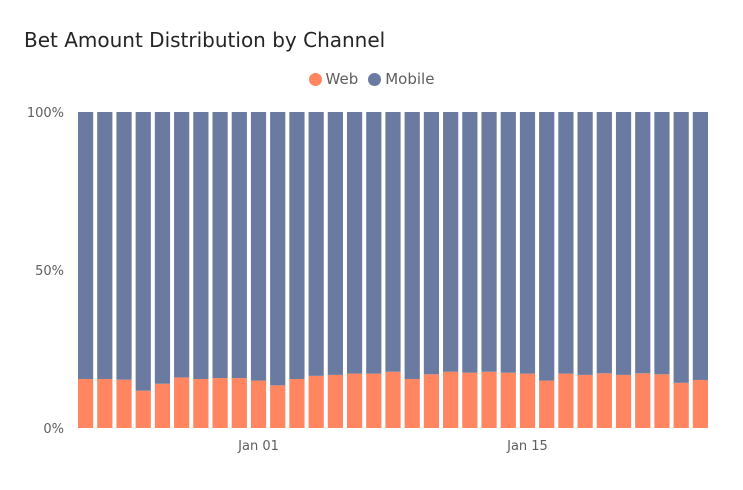 Image resolution: width=743 pixels, height=490 pixels. I want to click on legend: Web Mobile, so click(371, 79).